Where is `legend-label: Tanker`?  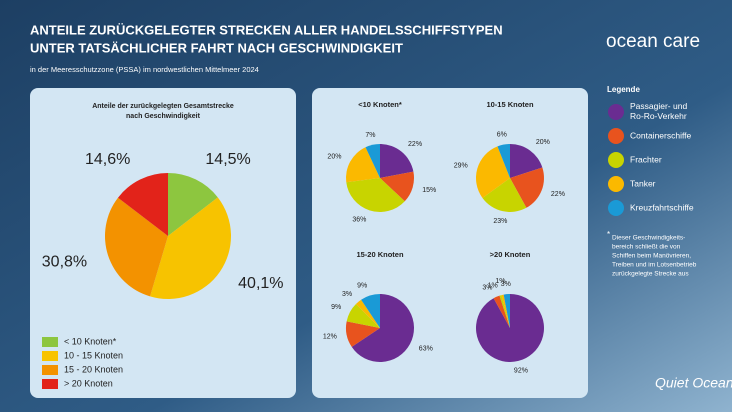
legend-label: Tanker is located at coordinates (643, 183).